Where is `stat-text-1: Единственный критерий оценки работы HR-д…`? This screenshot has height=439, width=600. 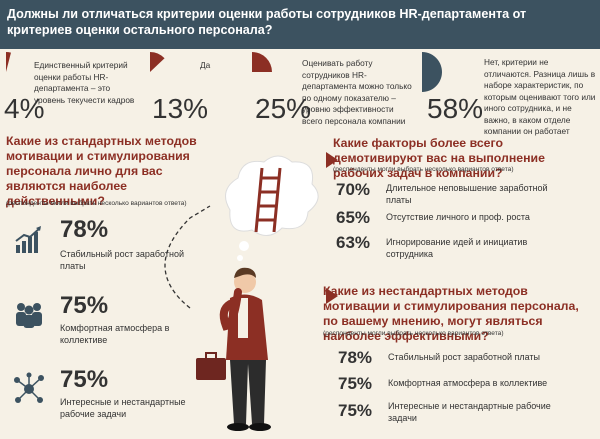 stat-text-1: Единственный критерий оценки работы HR-д… is located at coordinates (84, 82).